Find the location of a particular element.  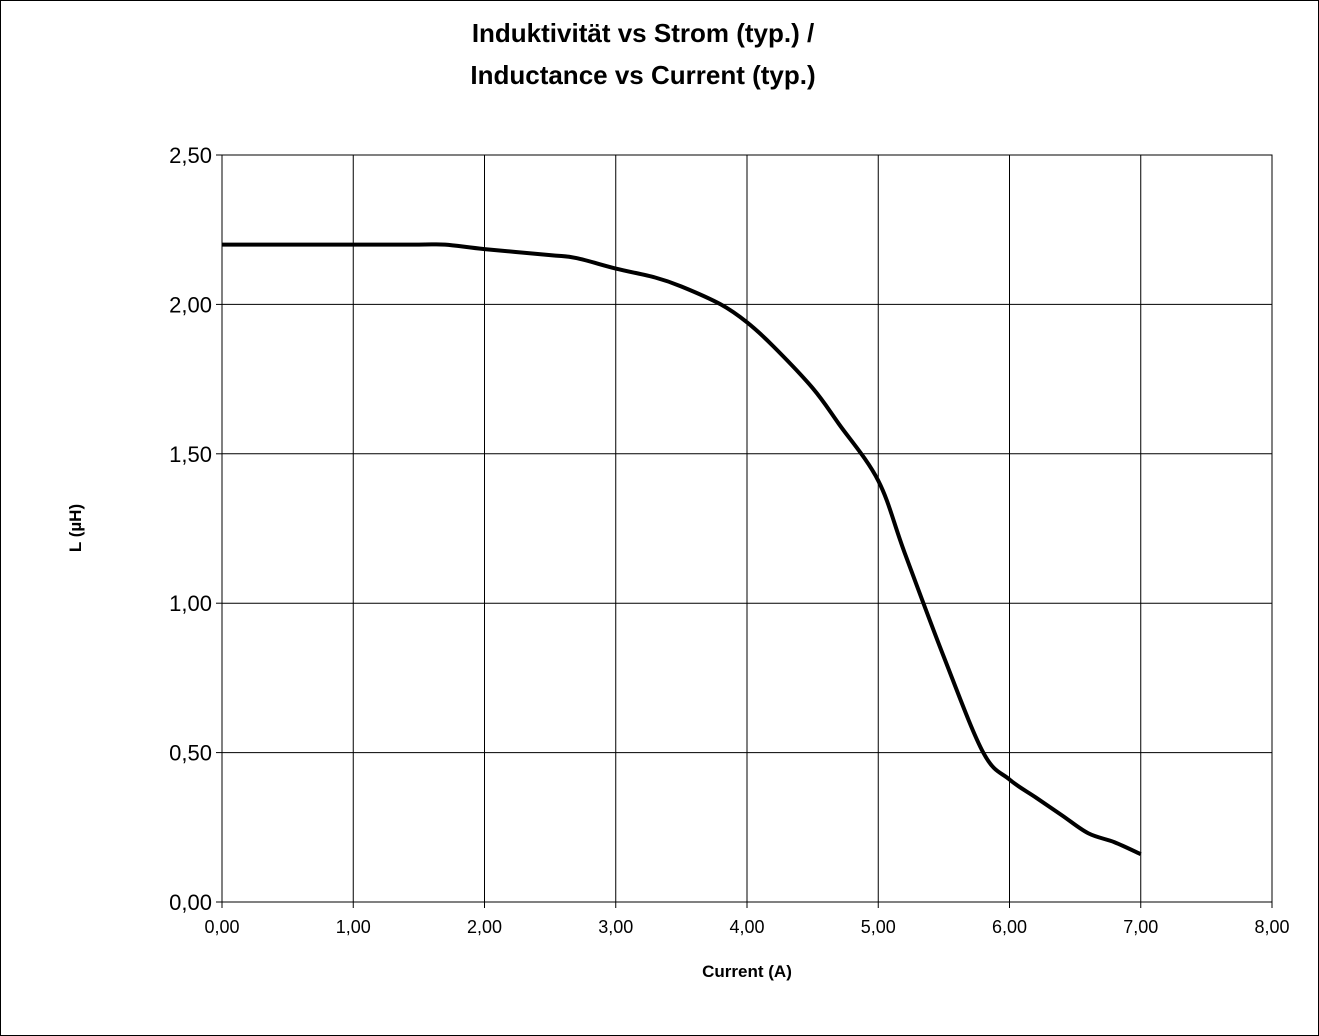

y-tick-label: 0,00 is located at coordinates (190, 902).